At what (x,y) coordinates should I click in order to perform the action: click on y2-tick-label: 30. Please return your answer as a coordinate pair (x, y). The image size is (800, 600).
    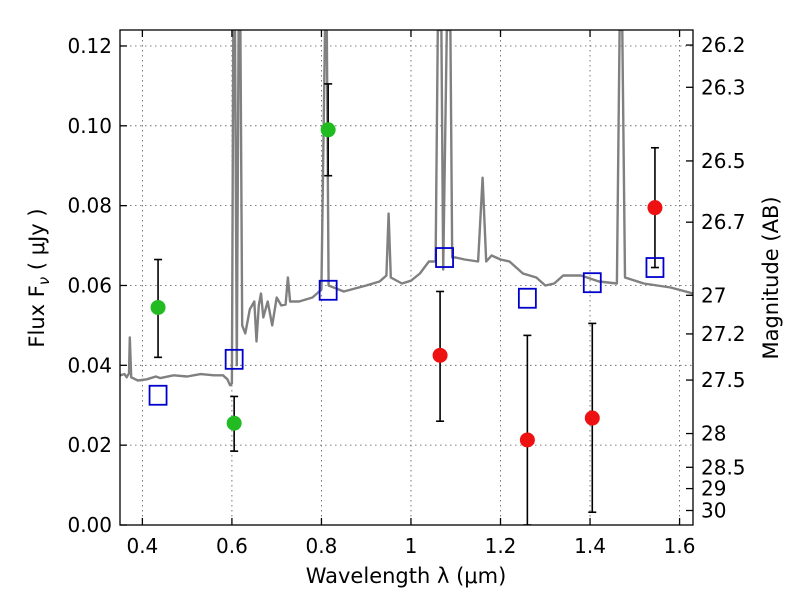
    Looking at the image, I should click on (713, 511).